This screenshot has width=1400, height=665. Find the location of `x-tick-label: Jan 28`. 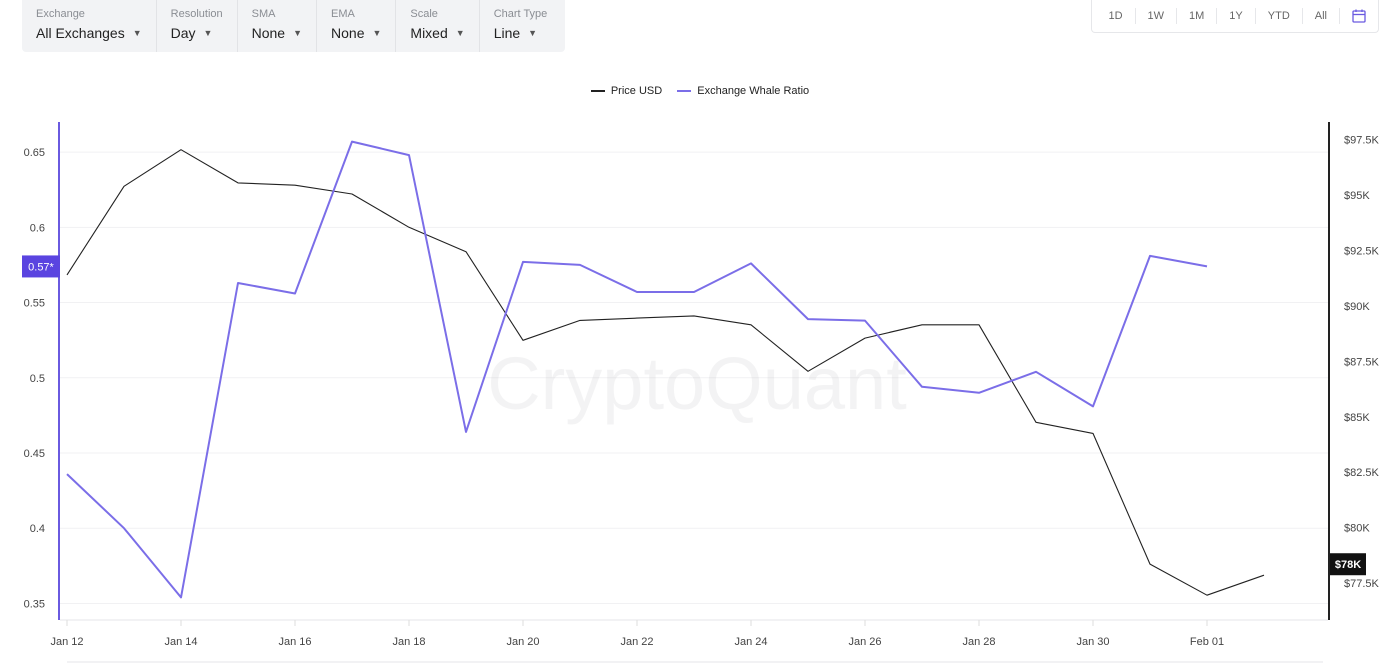

x-tick-label: Jan 28 is located at coordinates (978, 642).